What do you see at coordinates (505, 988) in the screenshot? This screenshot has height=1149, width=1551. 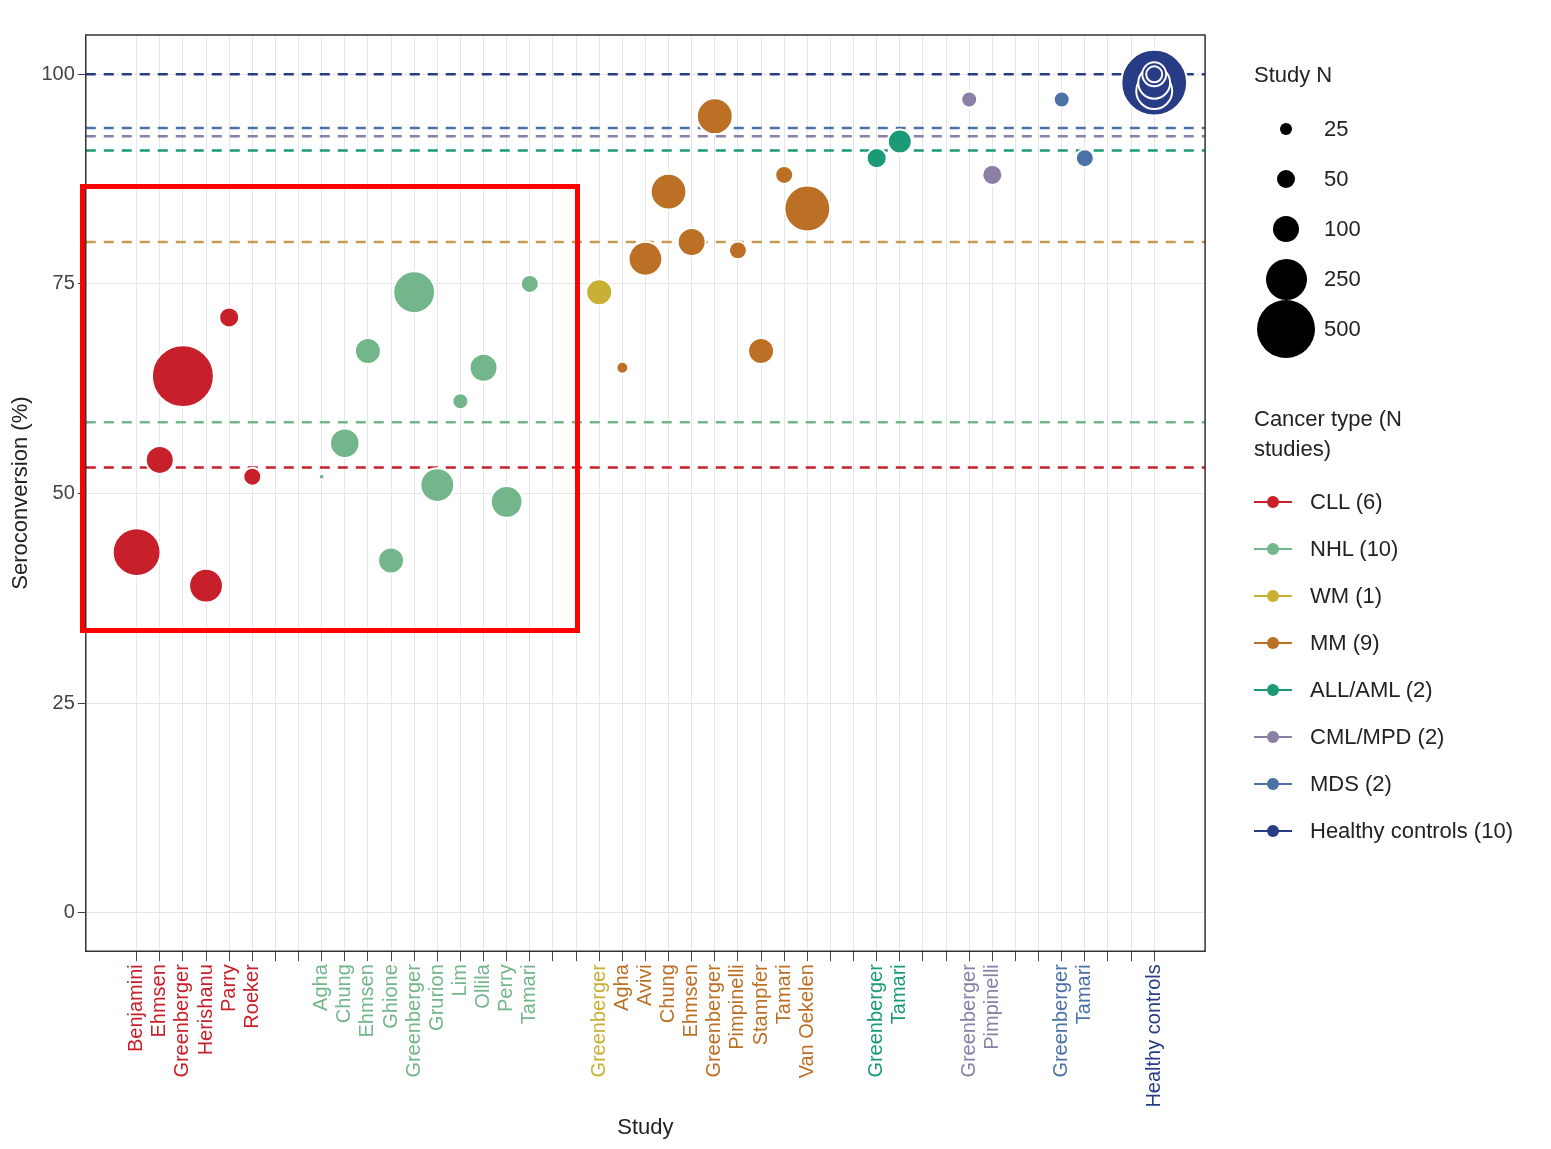 I see `x-tick-label: Perry` at bounding box center [505, 988].